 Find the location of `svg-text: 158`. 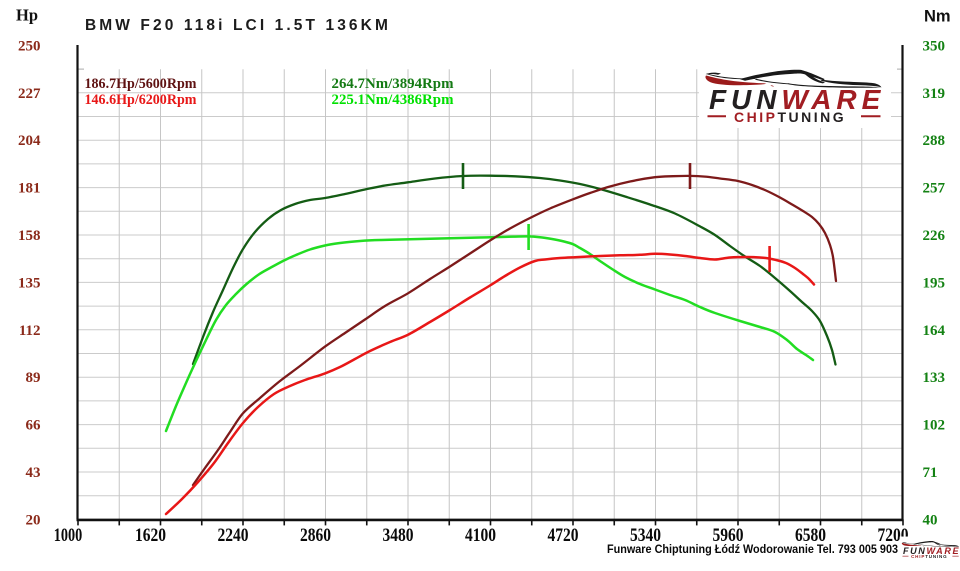

svg-text: 158 is located at coordinates (29, 236).